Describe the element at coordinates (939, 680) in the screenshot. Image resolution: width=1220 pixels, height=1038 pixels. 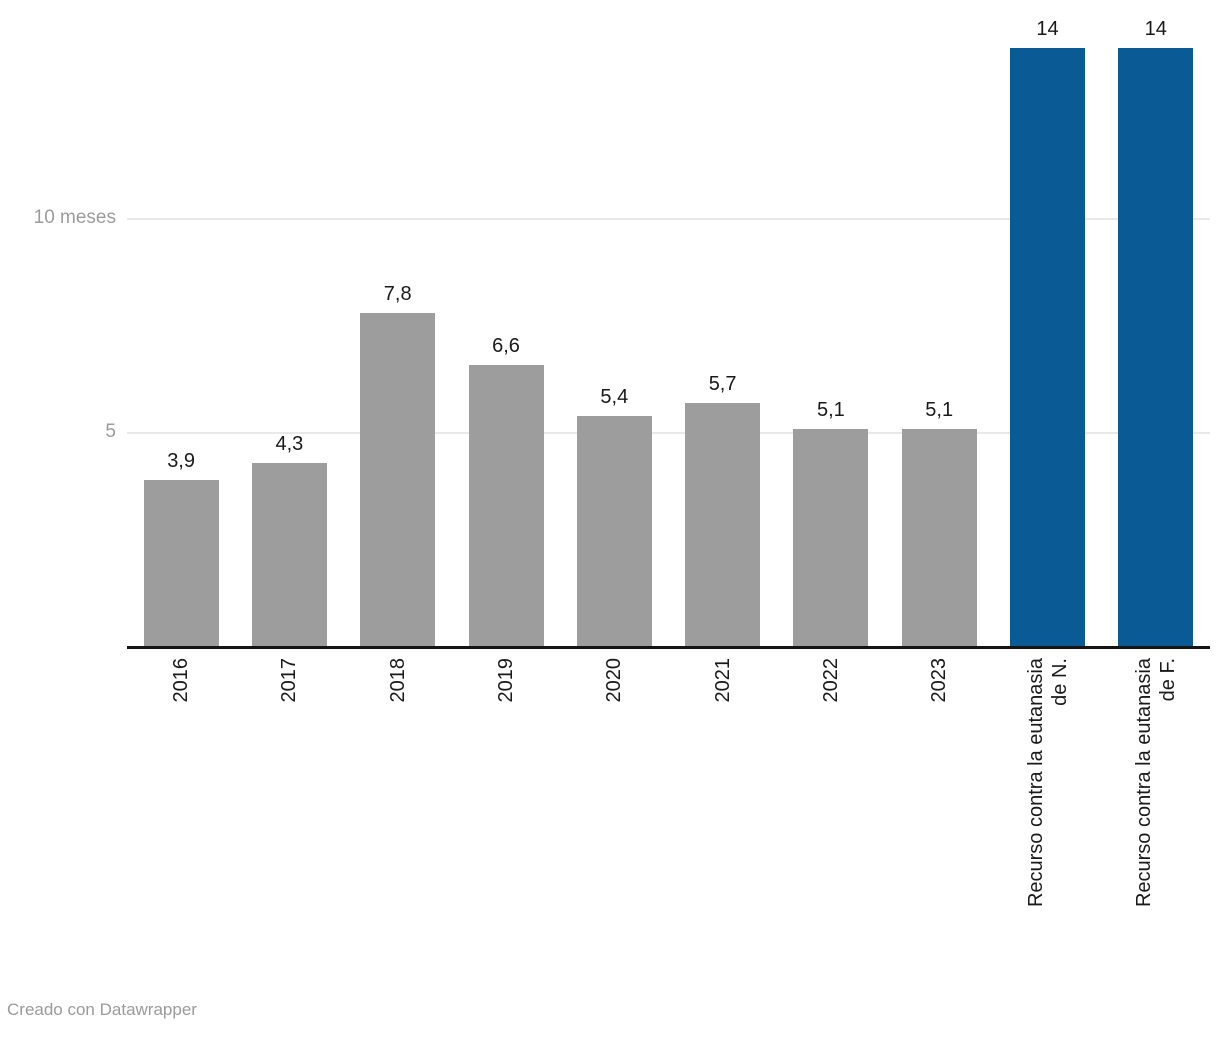
I see `x-axis-label-line: 2023` at that location.